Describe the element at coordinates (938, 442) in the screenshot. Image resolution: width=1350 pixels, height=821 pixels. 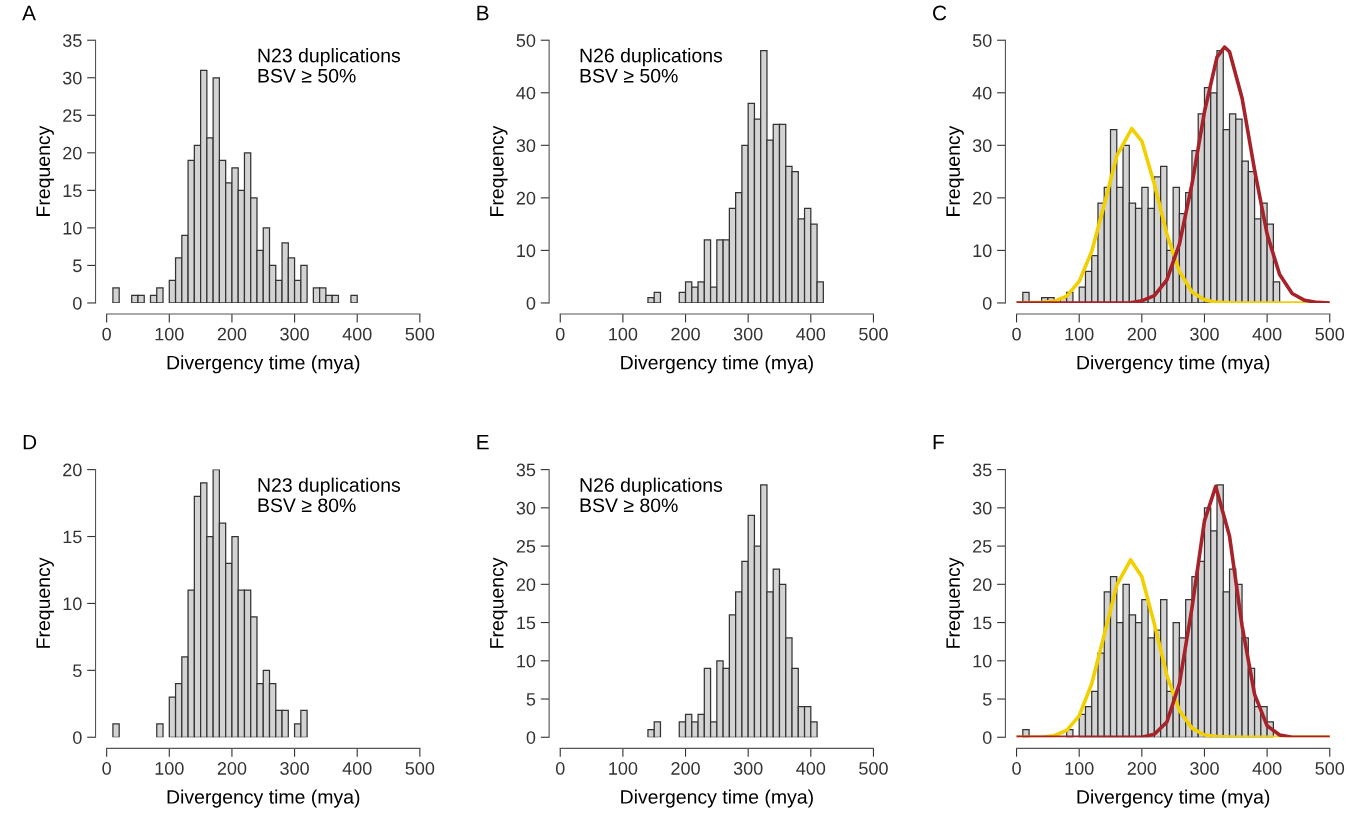
I see `chart-title: F` at that location.